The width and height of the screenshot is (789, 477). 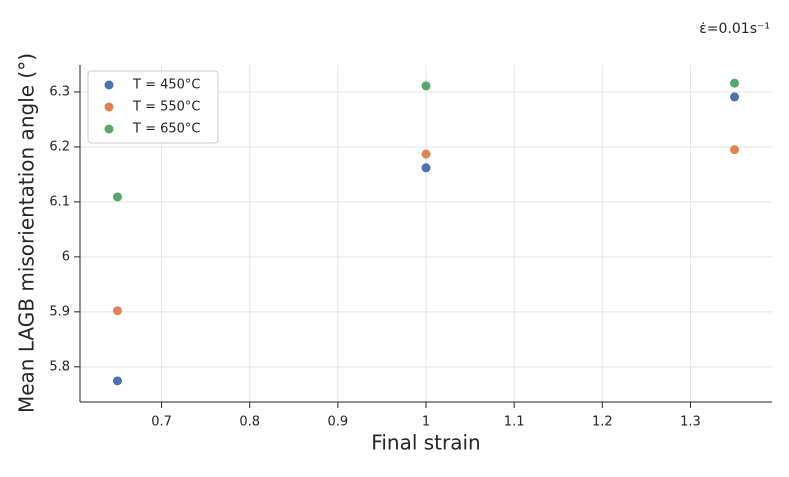 What do you see at coordinates (166, 129) in the screenshot?
I see `legend-label: T = 650°C` at bounding box center [166, 129].